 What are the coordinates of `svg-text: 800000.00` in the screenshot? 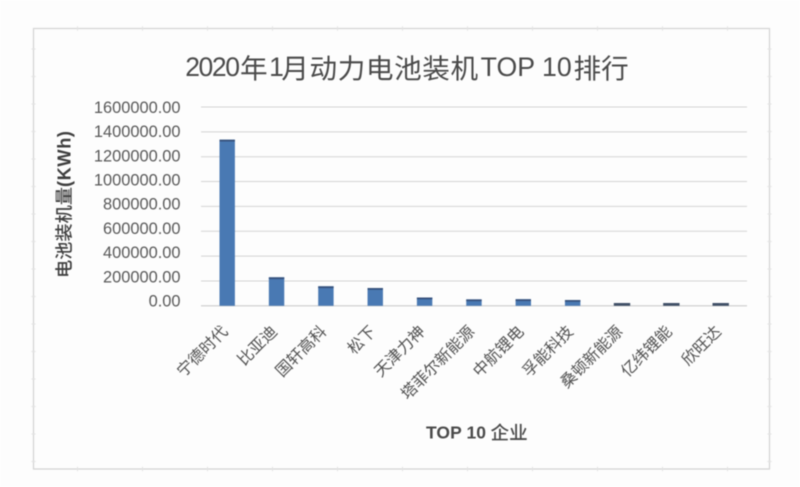 It's located at (141, 205).